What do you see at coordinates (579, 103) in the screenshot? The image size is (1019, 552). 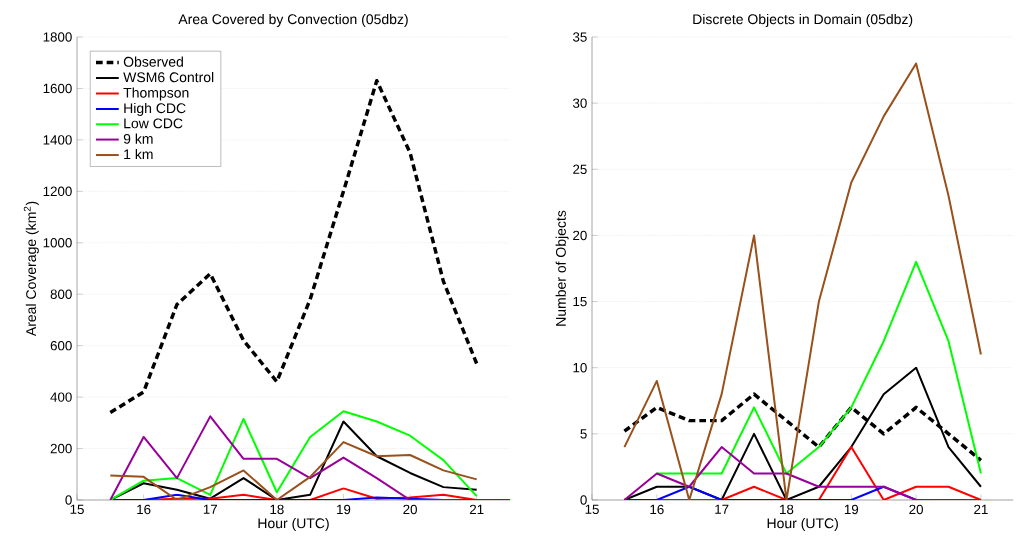 I see `y-tick-label: 30` at bounding box center [579, 103].